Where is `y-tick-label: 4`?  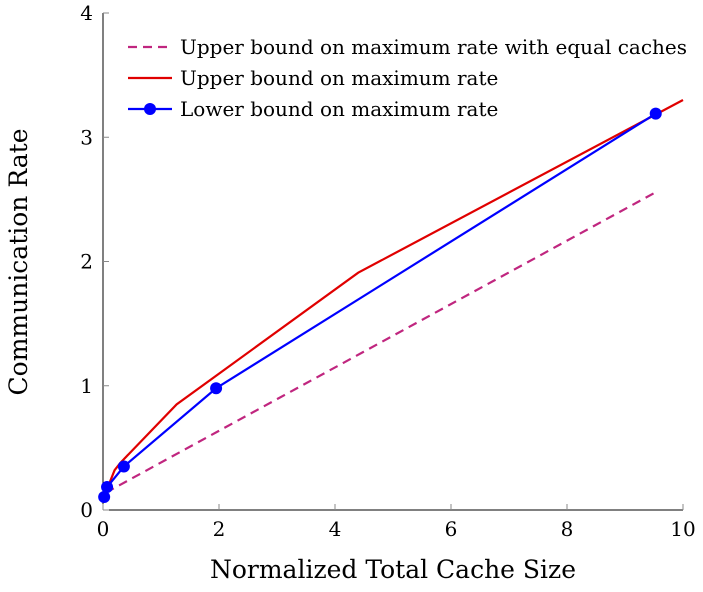
y-tick-label: 4 is located at coordinates (86, 13).